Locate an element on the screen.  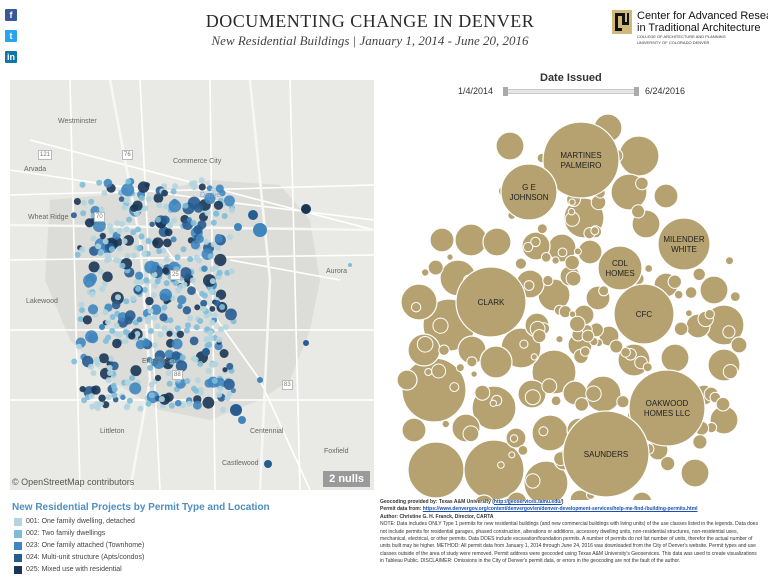
date-filter-label: Date Issued is located at coordinates (571, 78).